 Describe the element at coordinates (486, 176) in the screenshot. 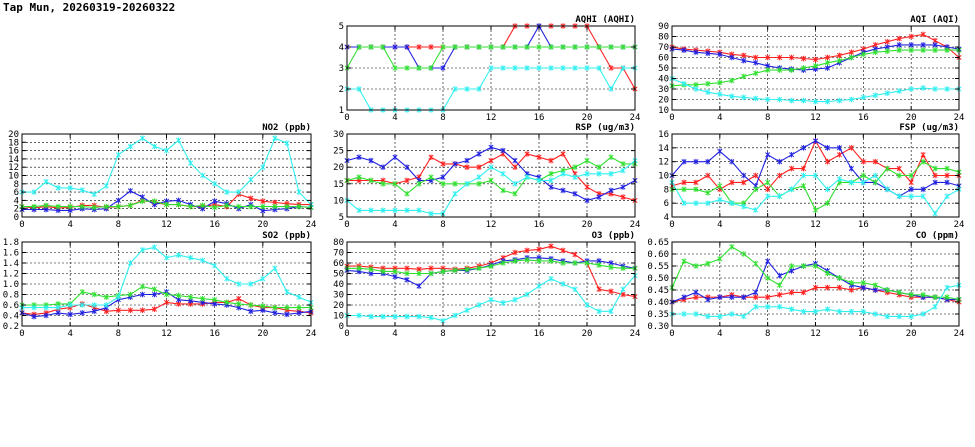

I see `chart-rsp: 5 10 15 20 25 30 0 4 8 12 16 20 24 RSP (ug/m3)` at that location.